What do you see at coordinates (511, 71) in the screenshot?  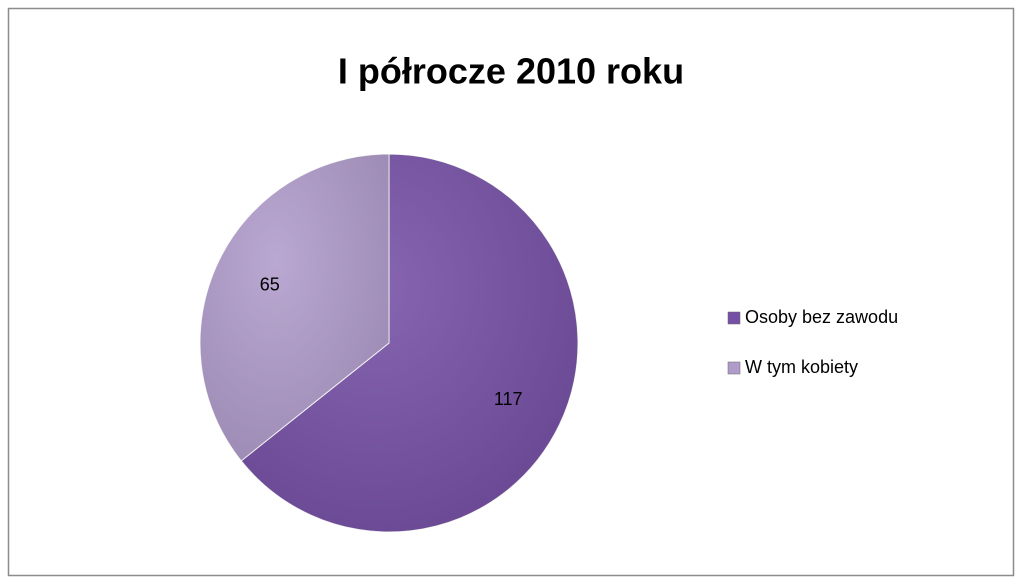 I see `chart-title: I półrocze 2010 roku` at bounding box center [511, 71].